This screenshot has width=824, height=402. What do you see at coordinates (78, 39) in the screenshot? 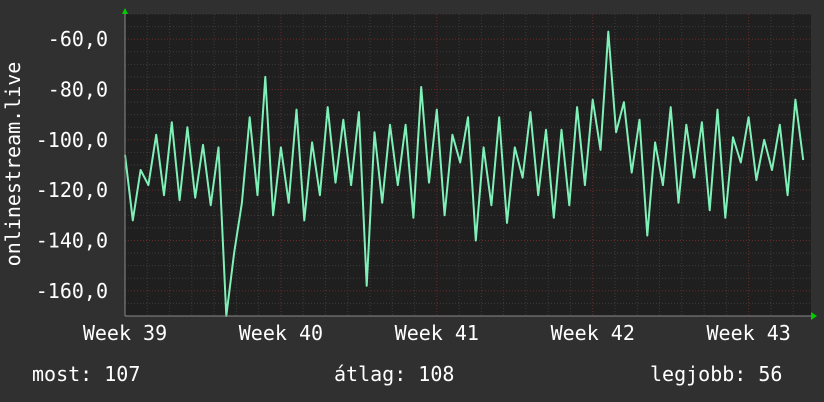
I see `y-tick-label: -60,0` at bounding box center [78, 39].